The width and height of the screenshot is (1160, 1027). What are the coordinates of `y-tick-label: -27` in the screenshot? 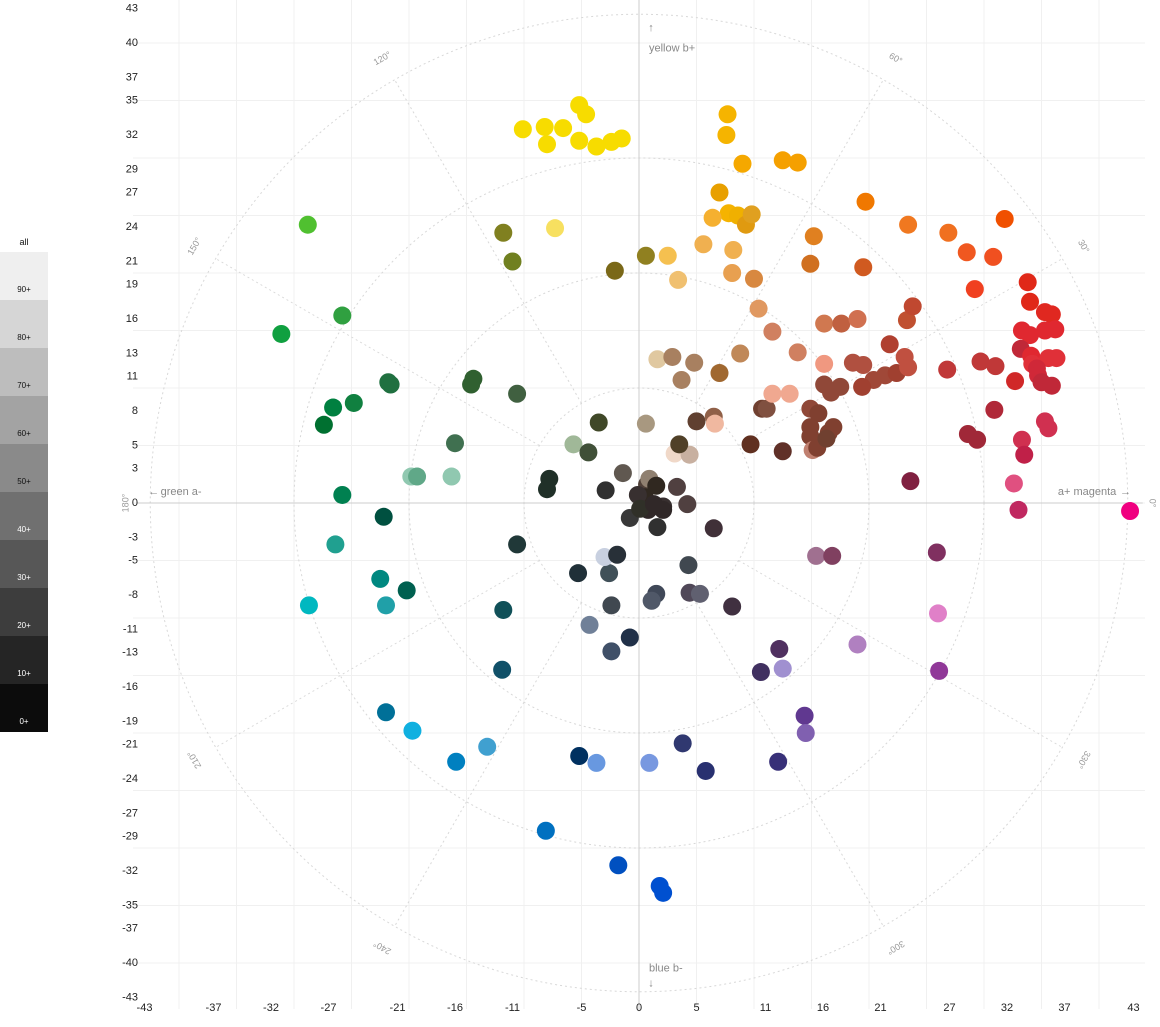 It's located at (130, 813).